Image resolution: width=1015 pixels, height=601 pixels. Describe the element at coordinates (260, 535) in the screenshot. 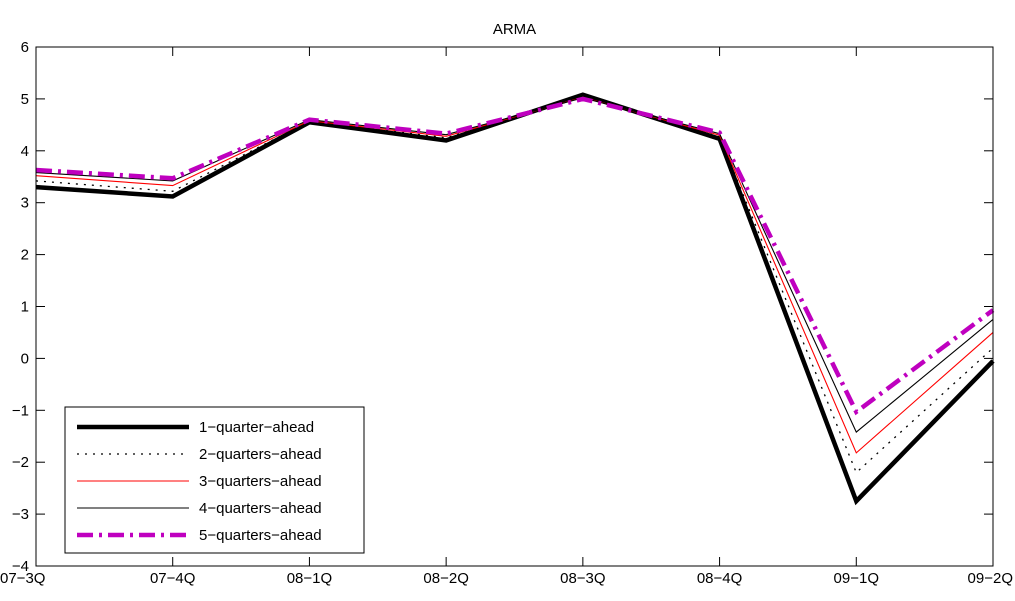

I see `legend-label: 5−quarters−ahead` at that location.